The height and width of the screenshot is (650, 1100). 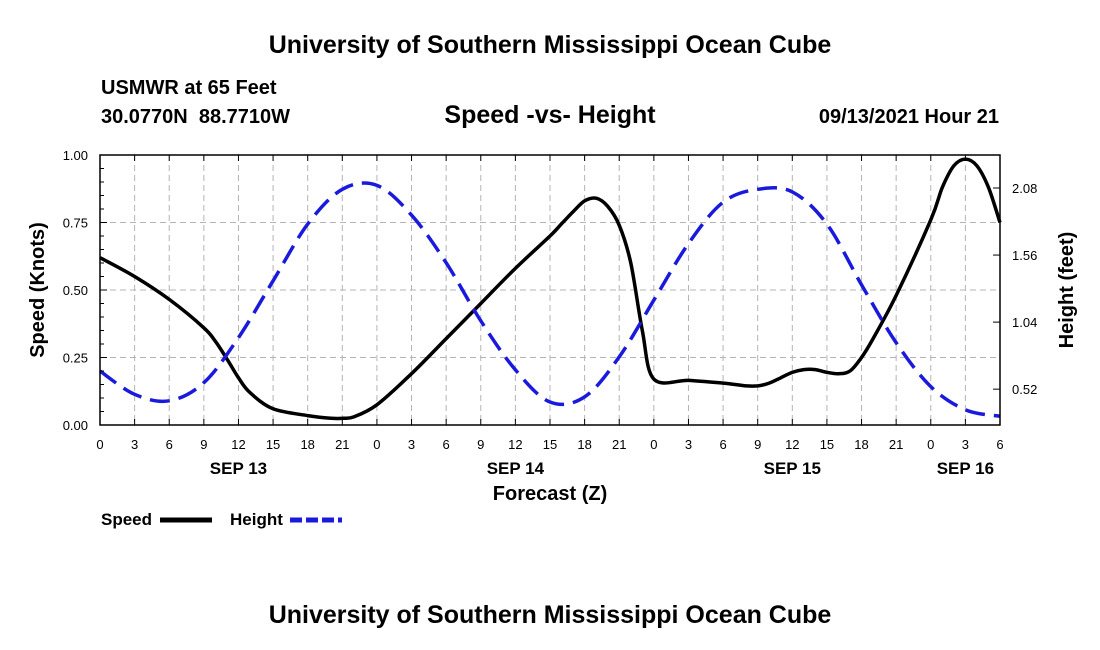 I want to click on y-tick-label: 0.50, so click(x=75, y=290).